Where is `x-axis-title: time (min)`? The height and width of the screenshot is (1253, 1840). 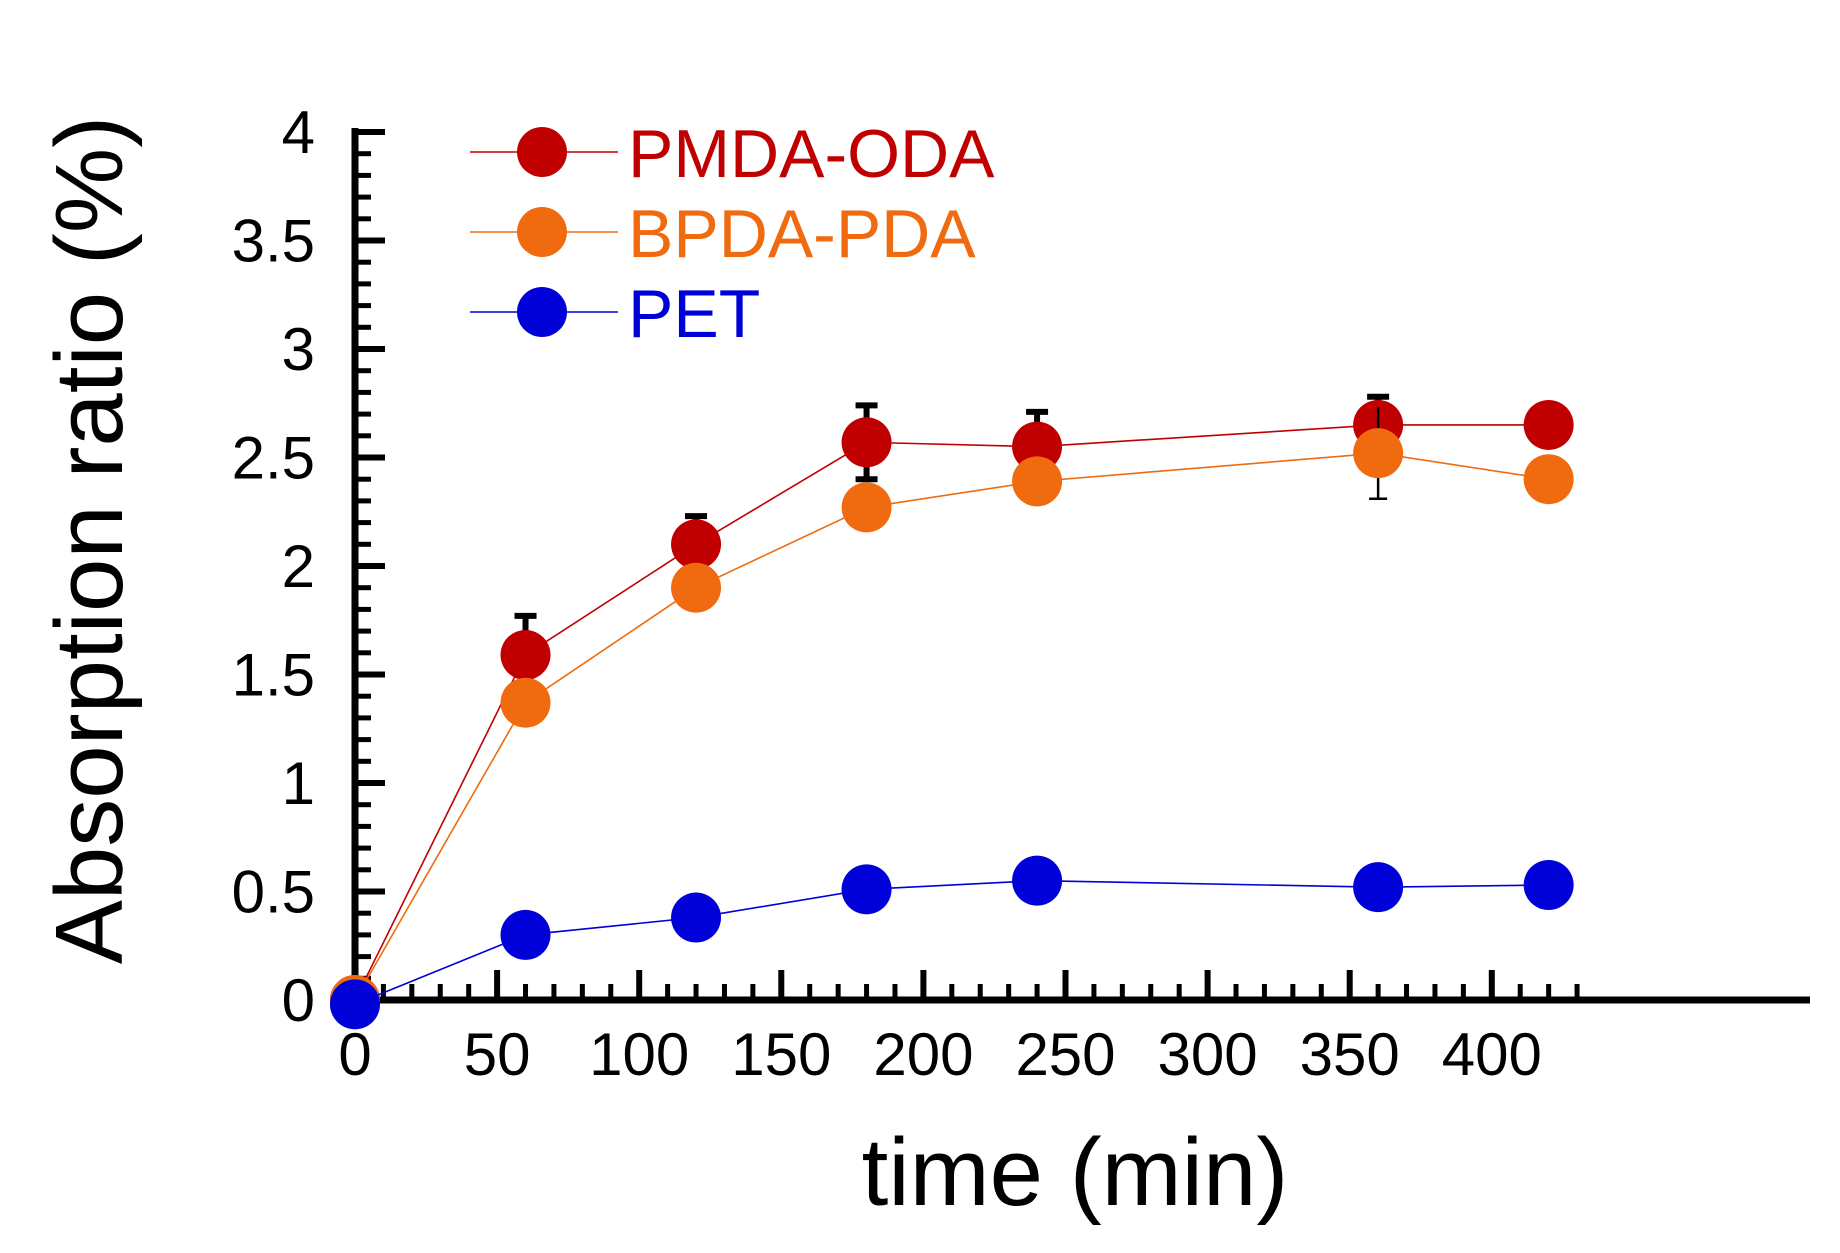 x-axis-title: time (min) is located at coordinates (1075, 1172).